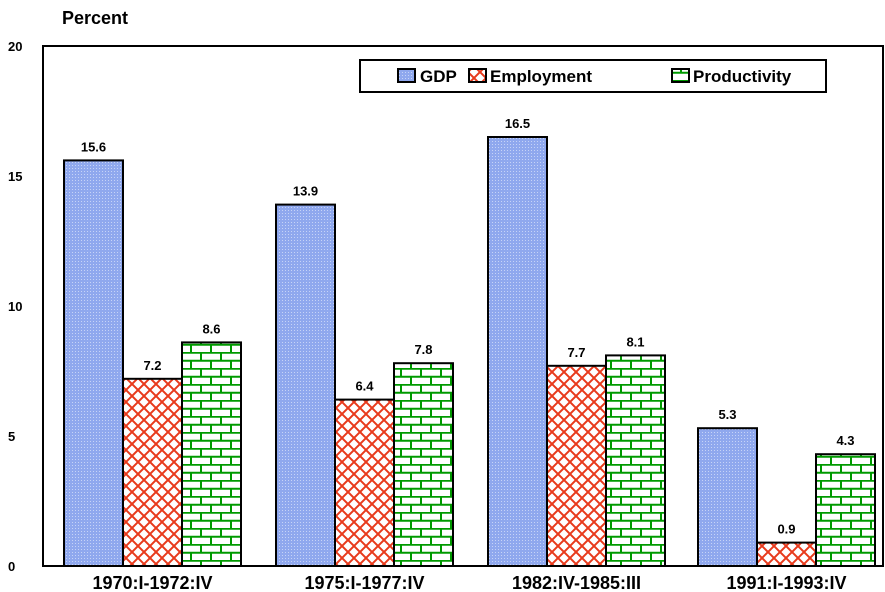 The height and width of the screenshot is (592, 885). What do you see at coordinates (364, 582) in the screenshot?
I see `category-label: 1975:I-1977:IV` at bounding box center [364, 582].